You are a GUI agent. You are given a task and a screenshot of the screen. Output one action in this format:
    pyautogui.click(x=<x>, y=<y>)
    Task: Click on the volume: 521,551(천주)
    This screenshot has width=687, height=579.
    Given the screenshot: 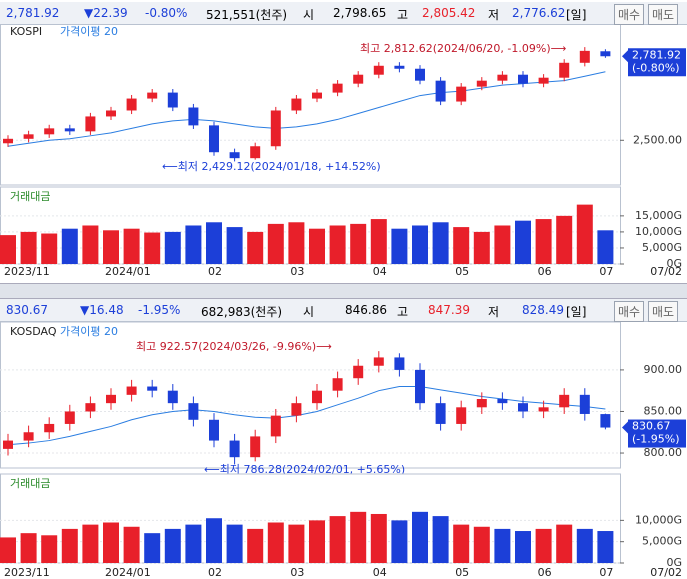 What is the action you would take?
    pyautogui.click(x=247, y=15)
    